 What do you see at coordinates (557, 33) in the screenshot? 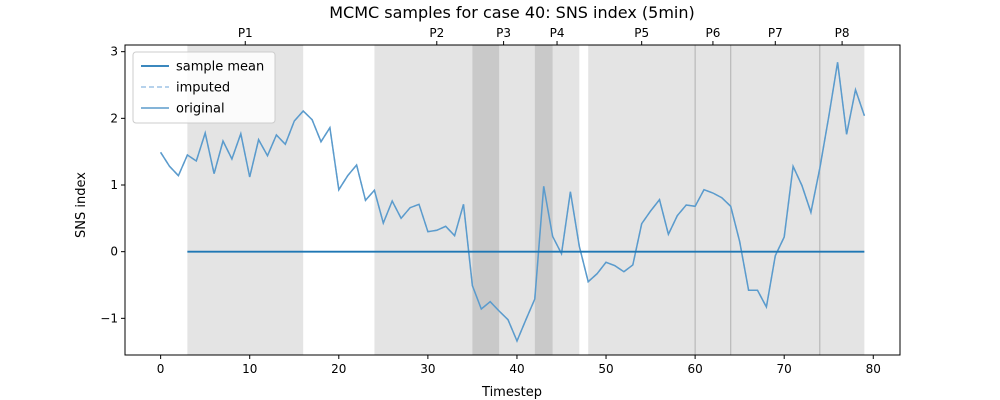
I see `period-label-p4: P4` at bounding box center [557, 33].